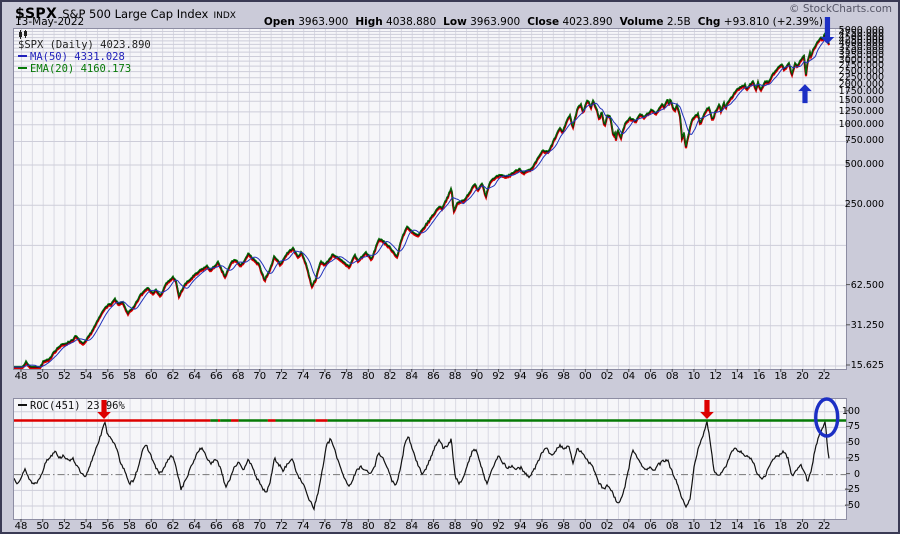 The image size is (900, 534). I want to click on legend-ma50: MA(50) 4331.028, so click(84, 57).